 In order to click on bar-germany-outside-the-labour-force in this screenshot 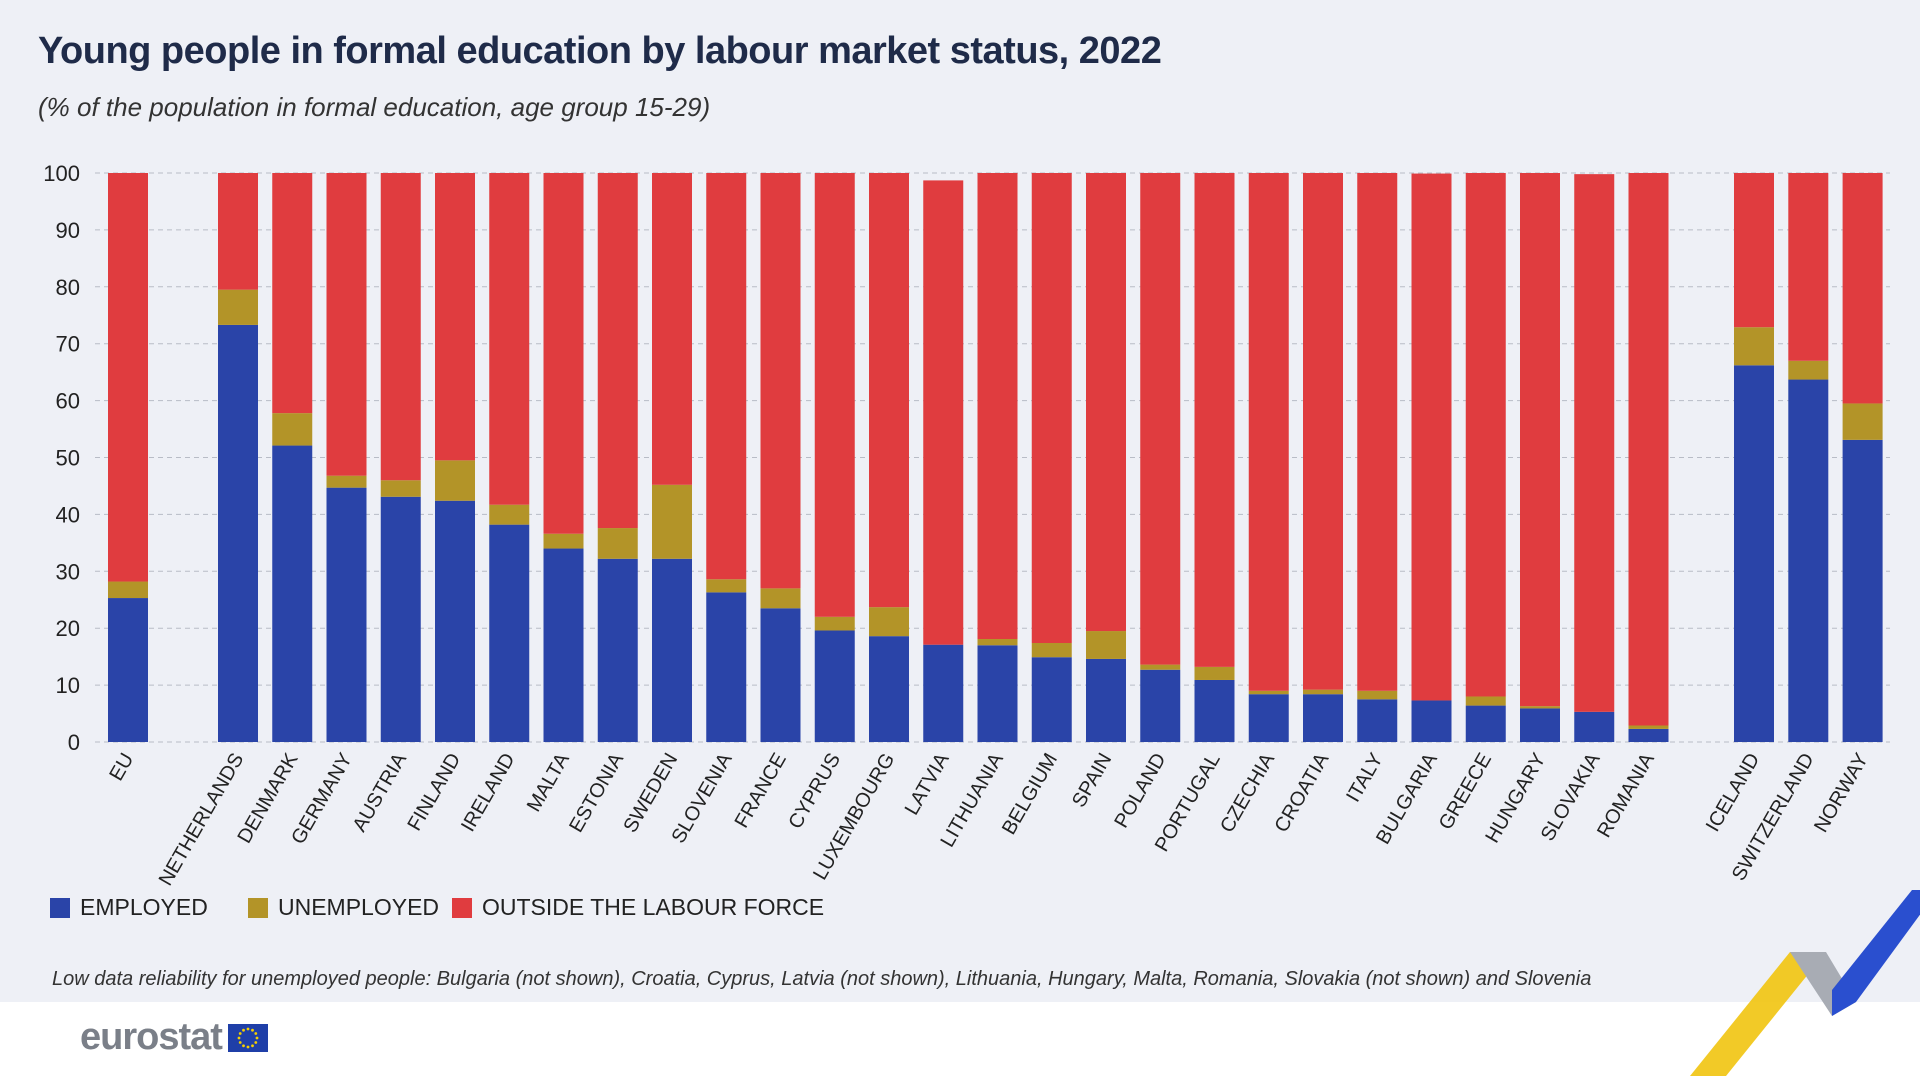, I will do `click(346, 324)`.